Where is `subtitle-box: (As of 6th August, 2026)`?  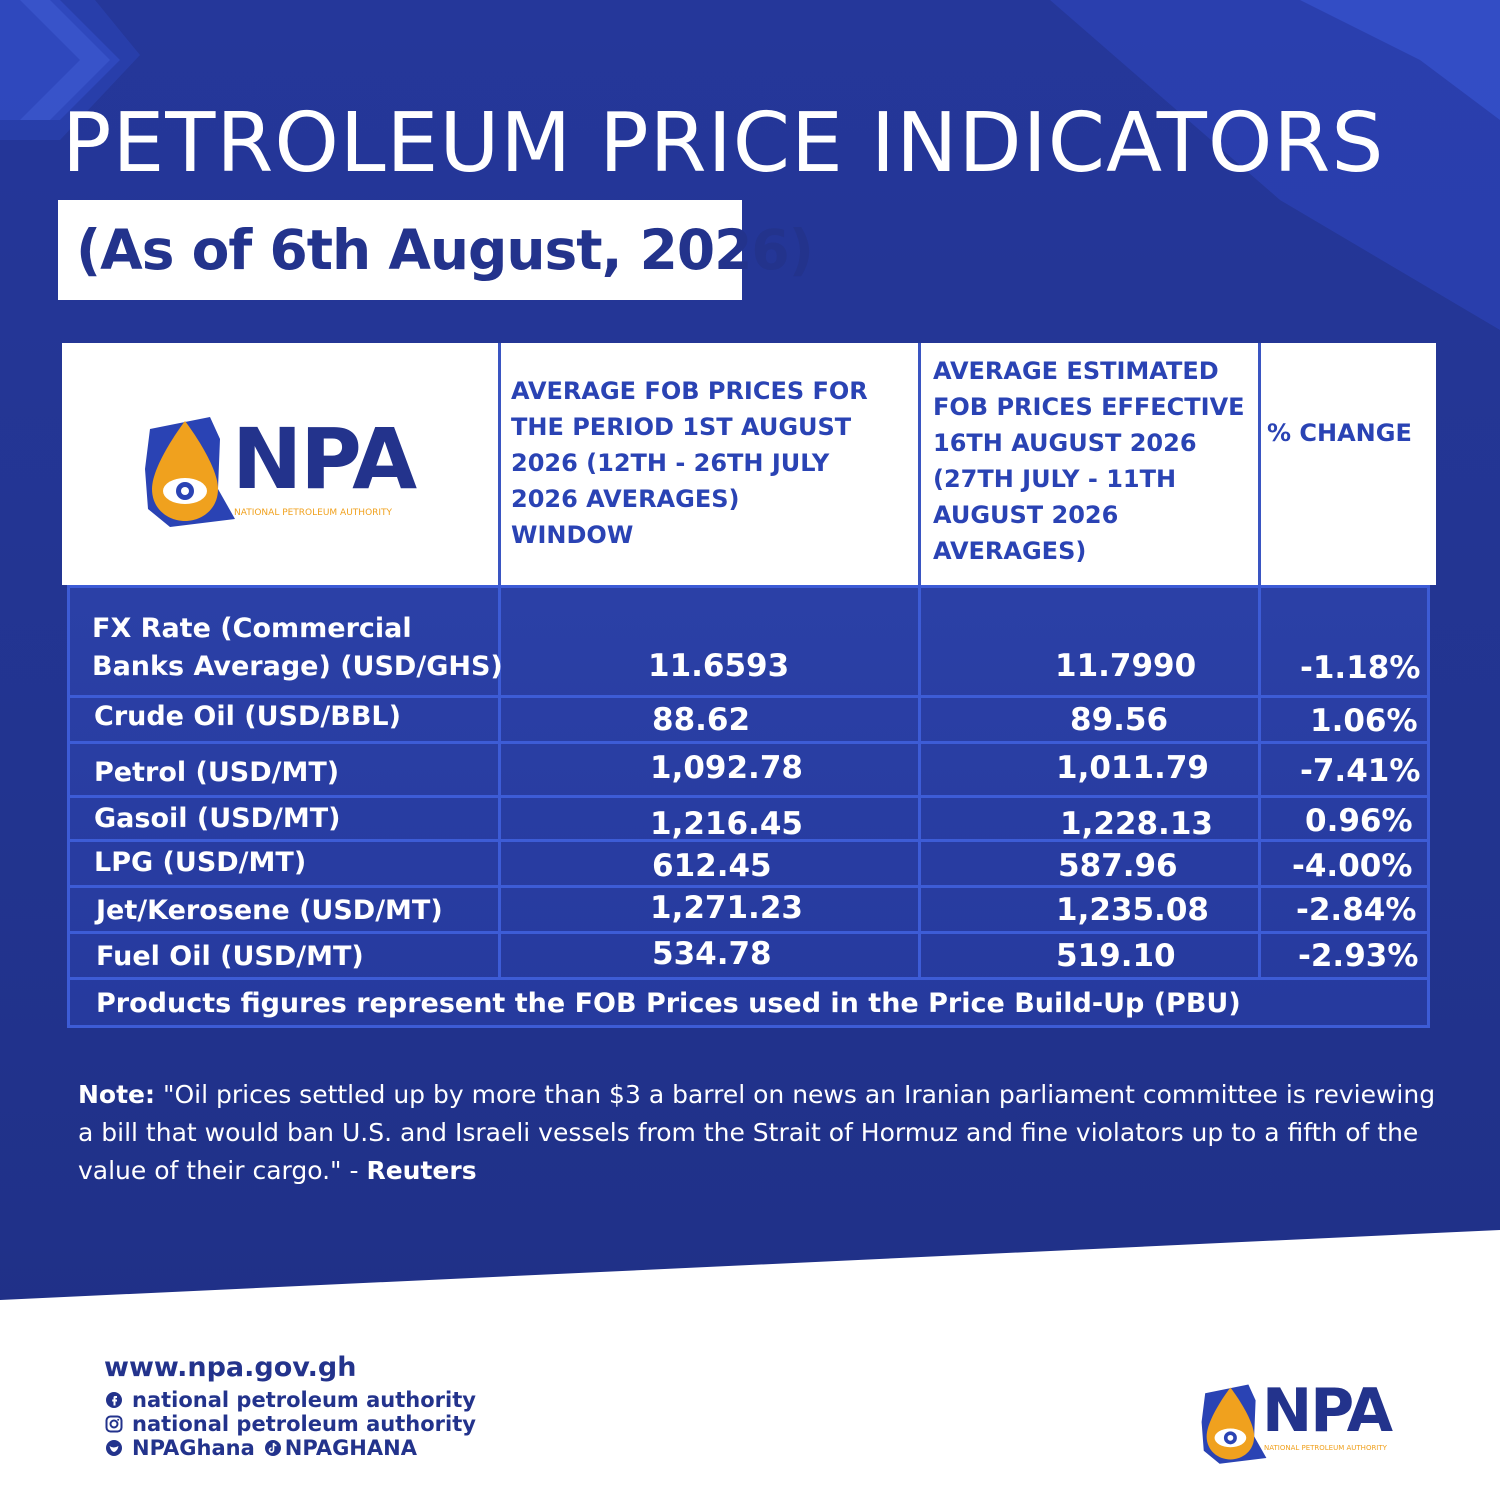 subtitle-box: (As of 6th August, 2026) is located at coordinates (436, 250).